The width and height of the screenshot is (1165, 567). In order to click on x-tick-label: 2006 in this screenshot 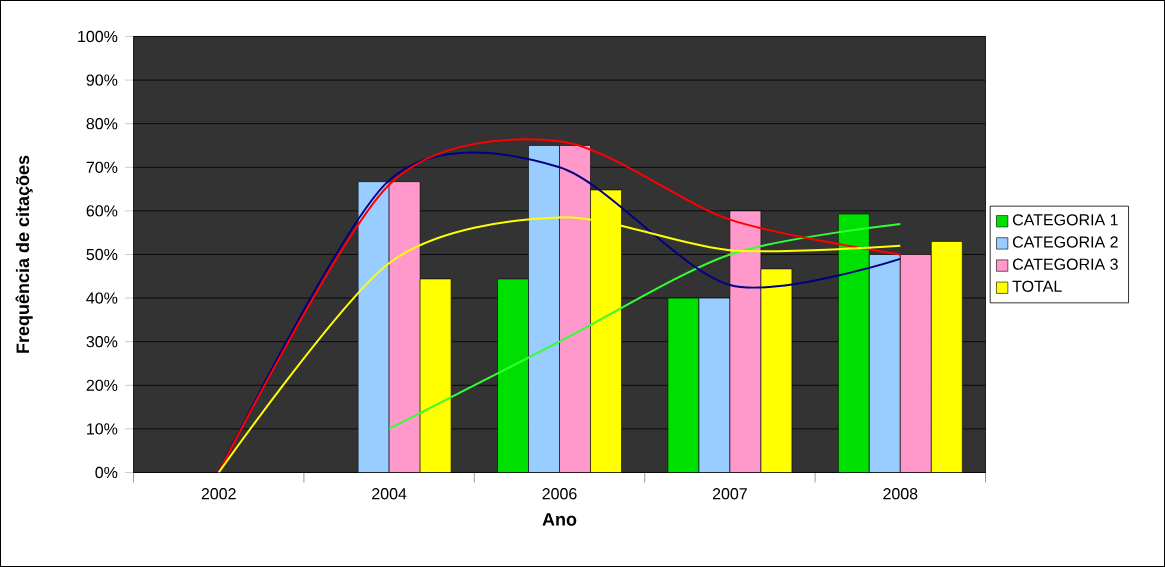, I will do `click(559, 494)`.